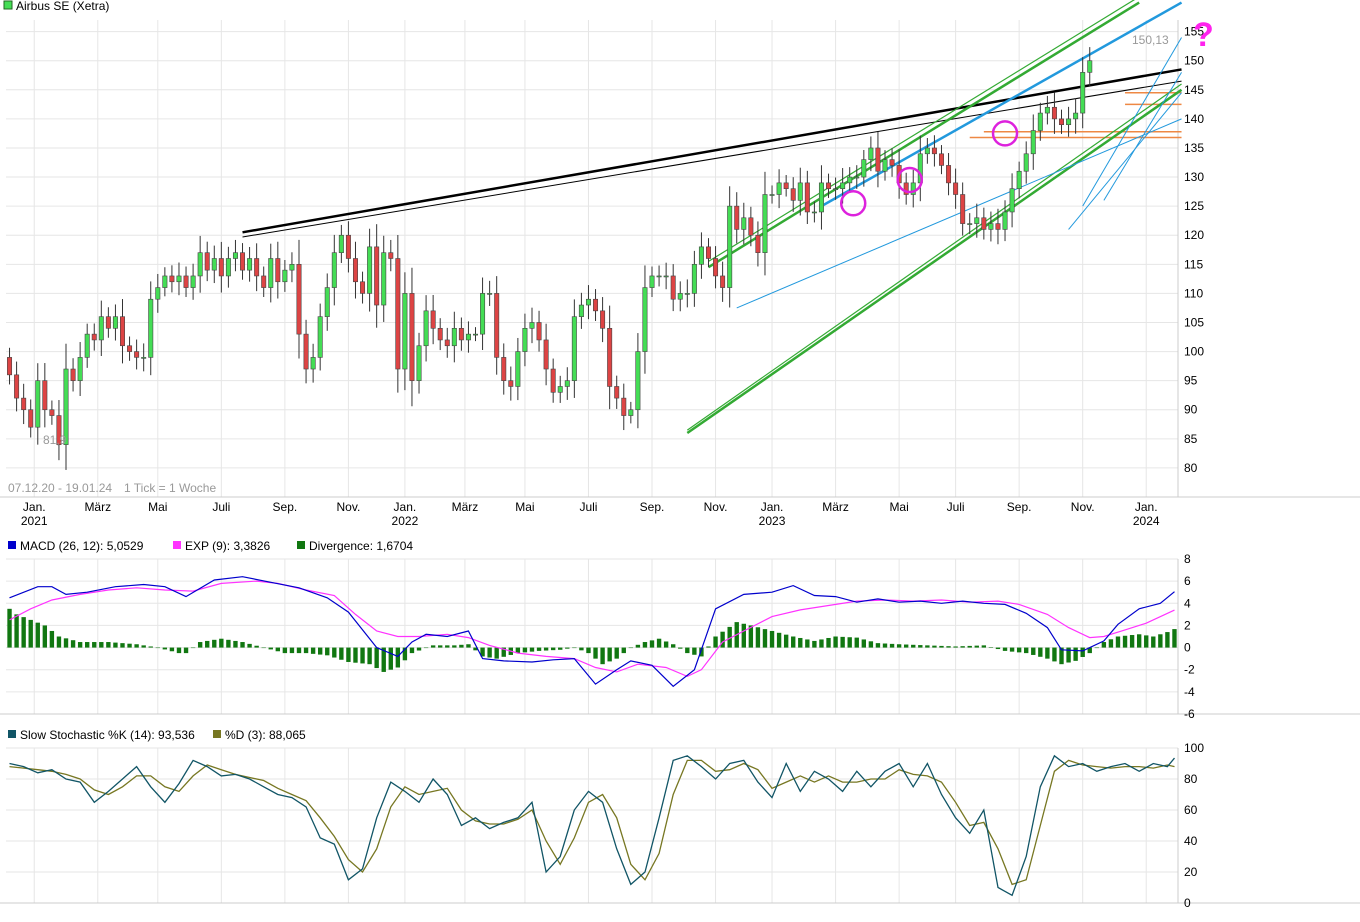 The height and width of the screenshot is (922, 1360). I want to click on y-tick-label: 100, so click(1194, 352).